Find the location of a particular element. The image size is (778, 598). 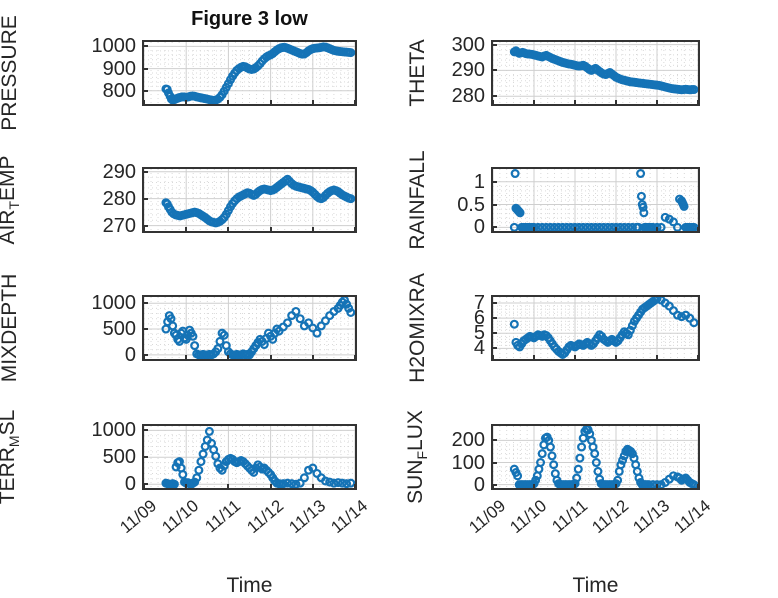

data-series-terr_msl is located at coordinates (258, 457).